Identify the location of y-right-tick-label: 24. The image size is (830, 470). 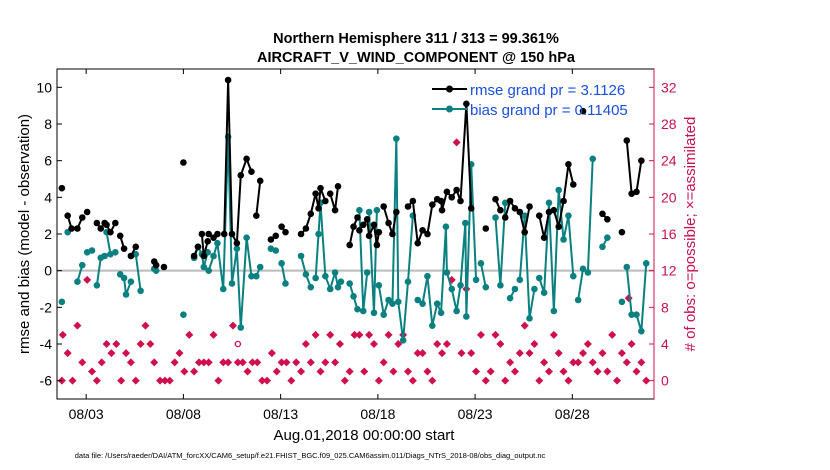
(669, 161).